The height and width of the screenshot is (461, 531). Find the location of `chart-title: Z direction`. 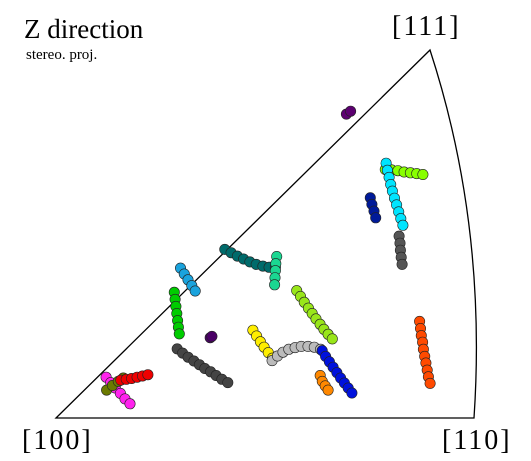

chart-title: Z direction is located at coordinates (84, 29).